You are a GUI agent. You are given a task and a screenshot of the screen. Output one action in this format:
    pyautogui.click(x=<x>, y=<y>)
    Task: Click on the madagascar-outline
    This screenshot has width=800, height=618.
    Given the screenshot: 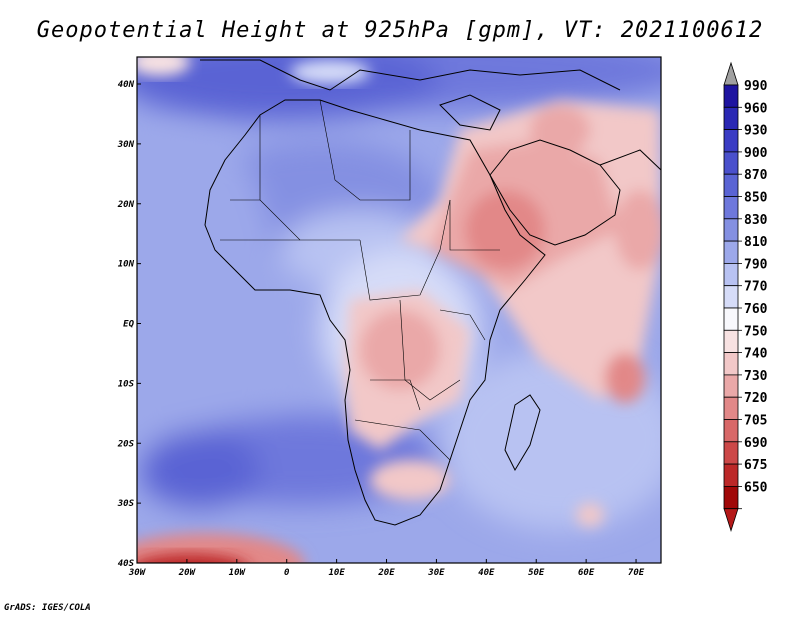 What is the action you would take?
    pyautogui.click(x=522, y=433)
    